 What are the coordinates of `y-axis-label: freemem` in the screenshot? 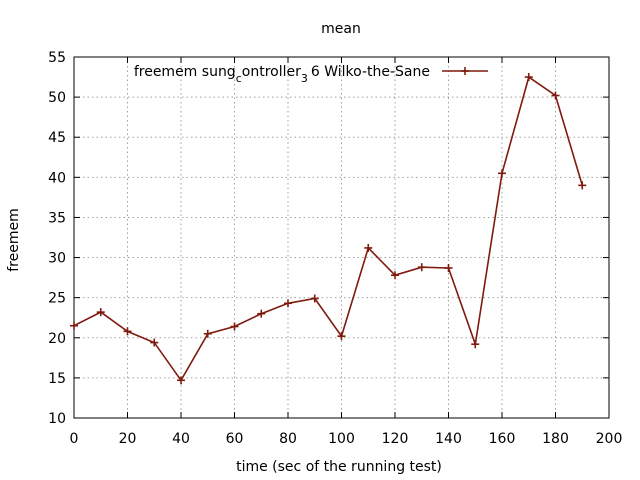 It's located at (14, 240).